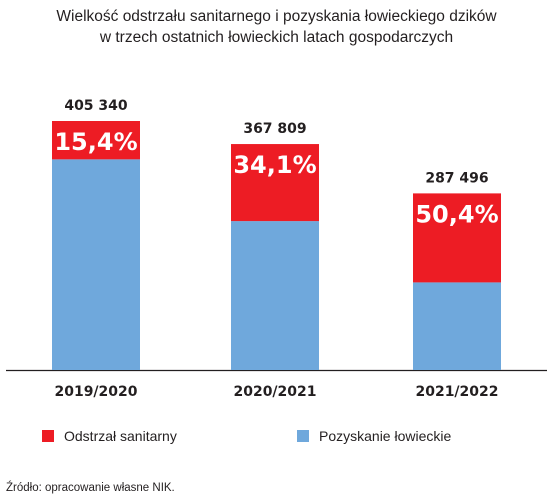 This screenshot has width=553, height=501. Describe the element at coordinates (456, 178) in the screenshot. I see `total-label-3: 287 496` at that location.